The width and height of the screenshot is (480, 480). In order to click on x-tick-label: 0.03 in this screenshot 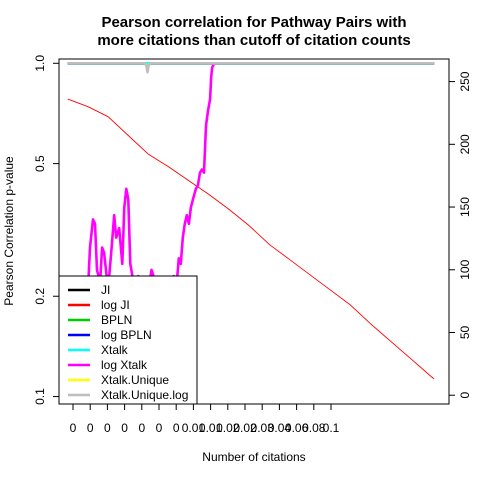, I will do `click(263, 428)`.